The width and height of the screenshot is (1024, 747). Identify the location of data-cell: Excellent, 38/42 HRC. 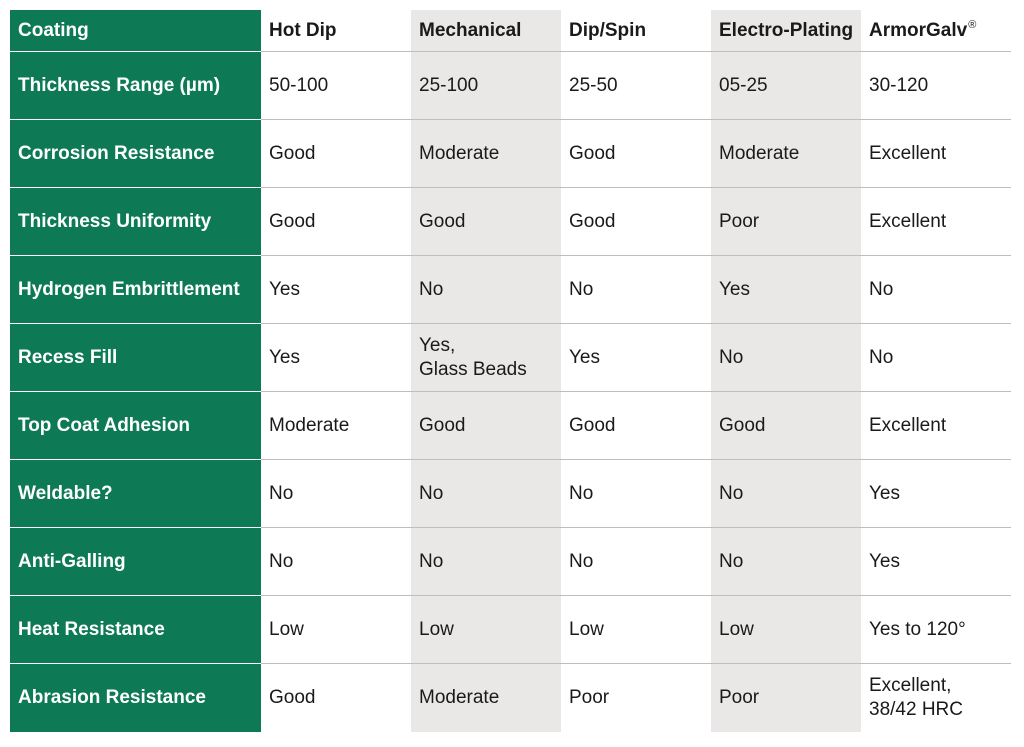
(936, 698).